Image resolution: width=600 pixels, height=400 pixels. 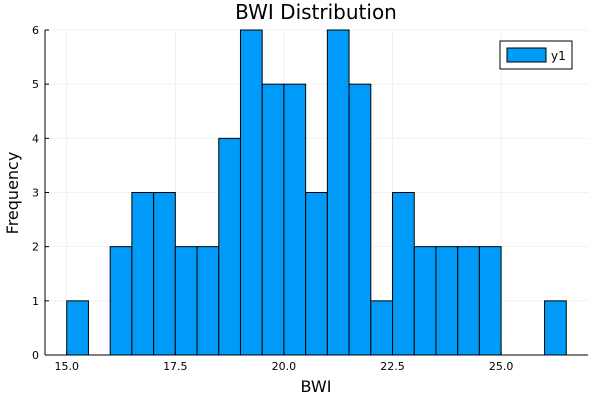 I want to click on y-tick-label: 5, so click(x=35, y=84).